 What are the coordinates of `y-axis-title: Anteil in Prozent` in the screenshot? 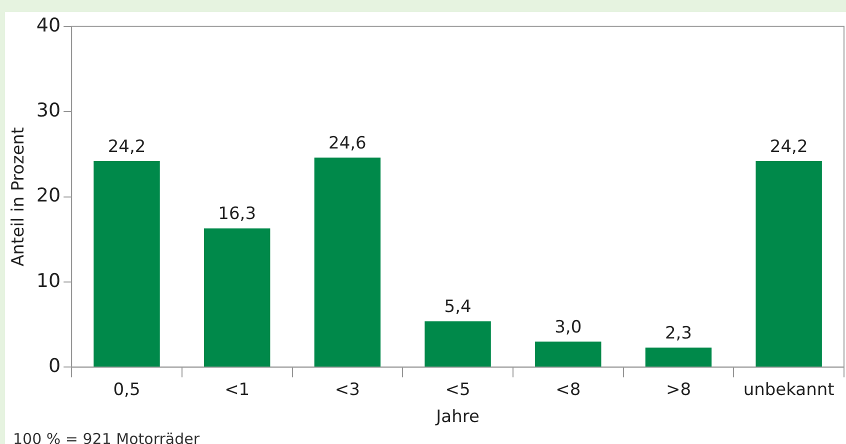 It's located at (18, 196).